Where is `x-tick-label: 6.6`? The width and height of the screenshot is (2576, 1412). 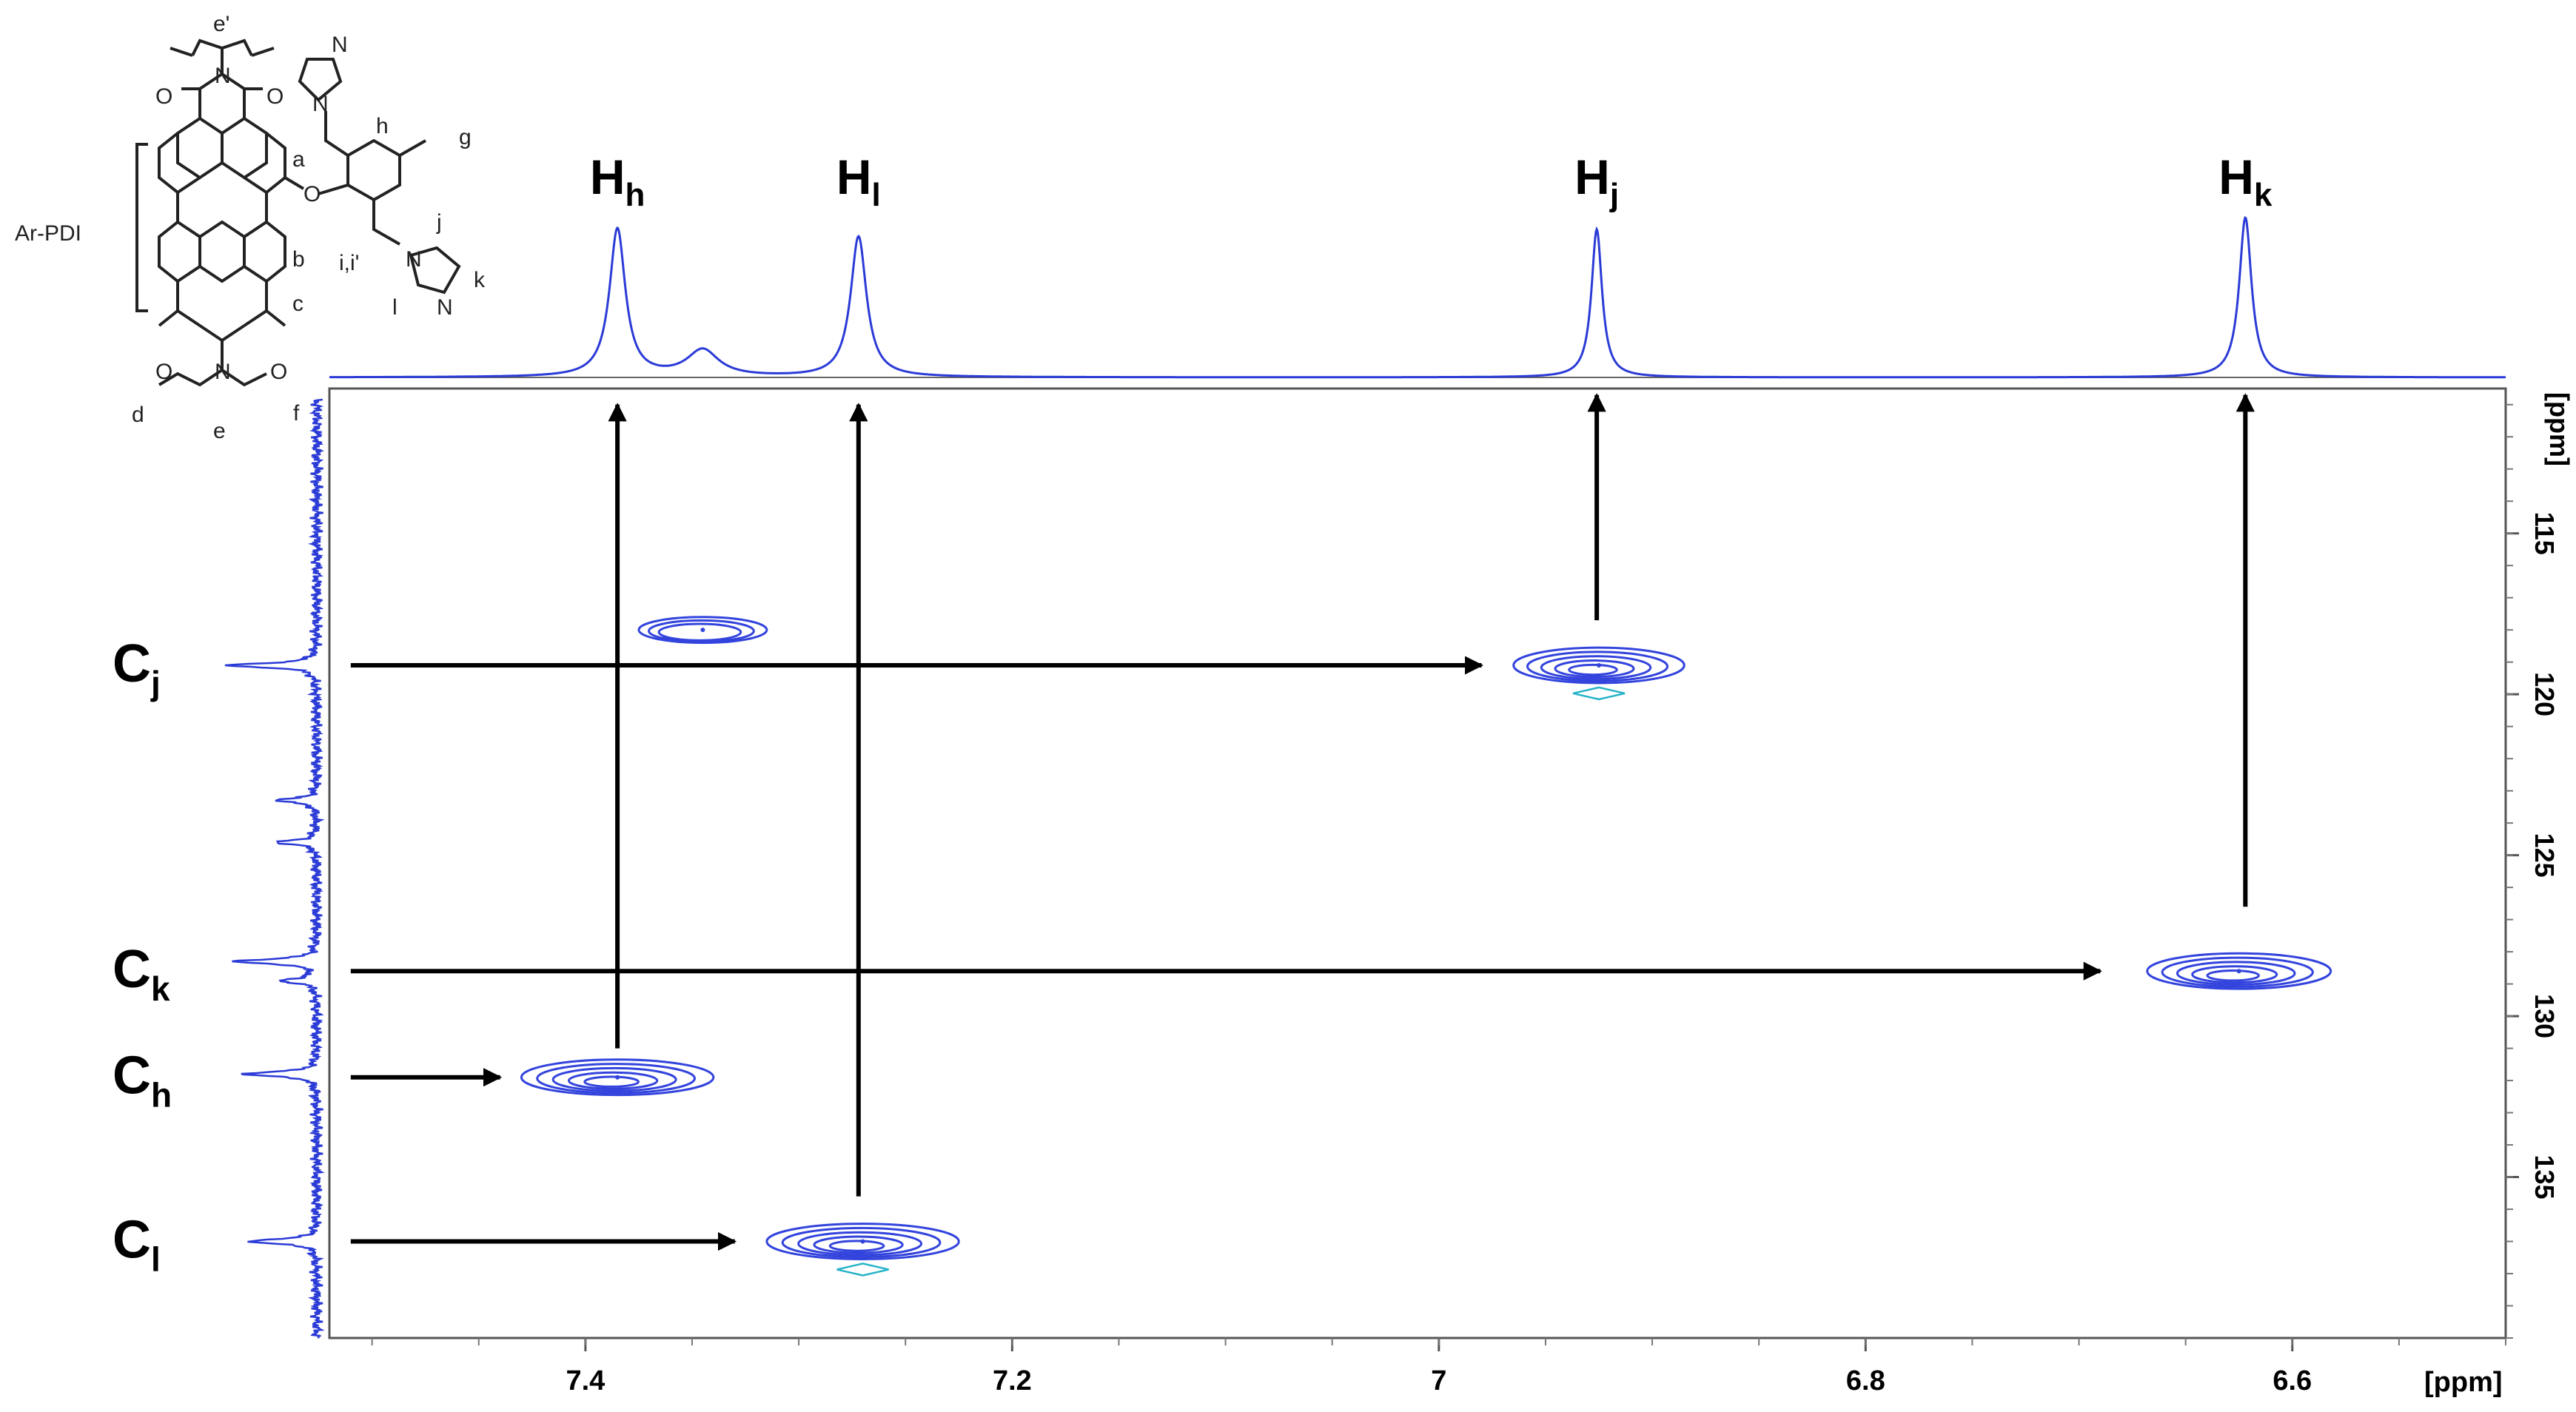 x-tick-label: 6.6 is located at coordinates (2292, 1380).